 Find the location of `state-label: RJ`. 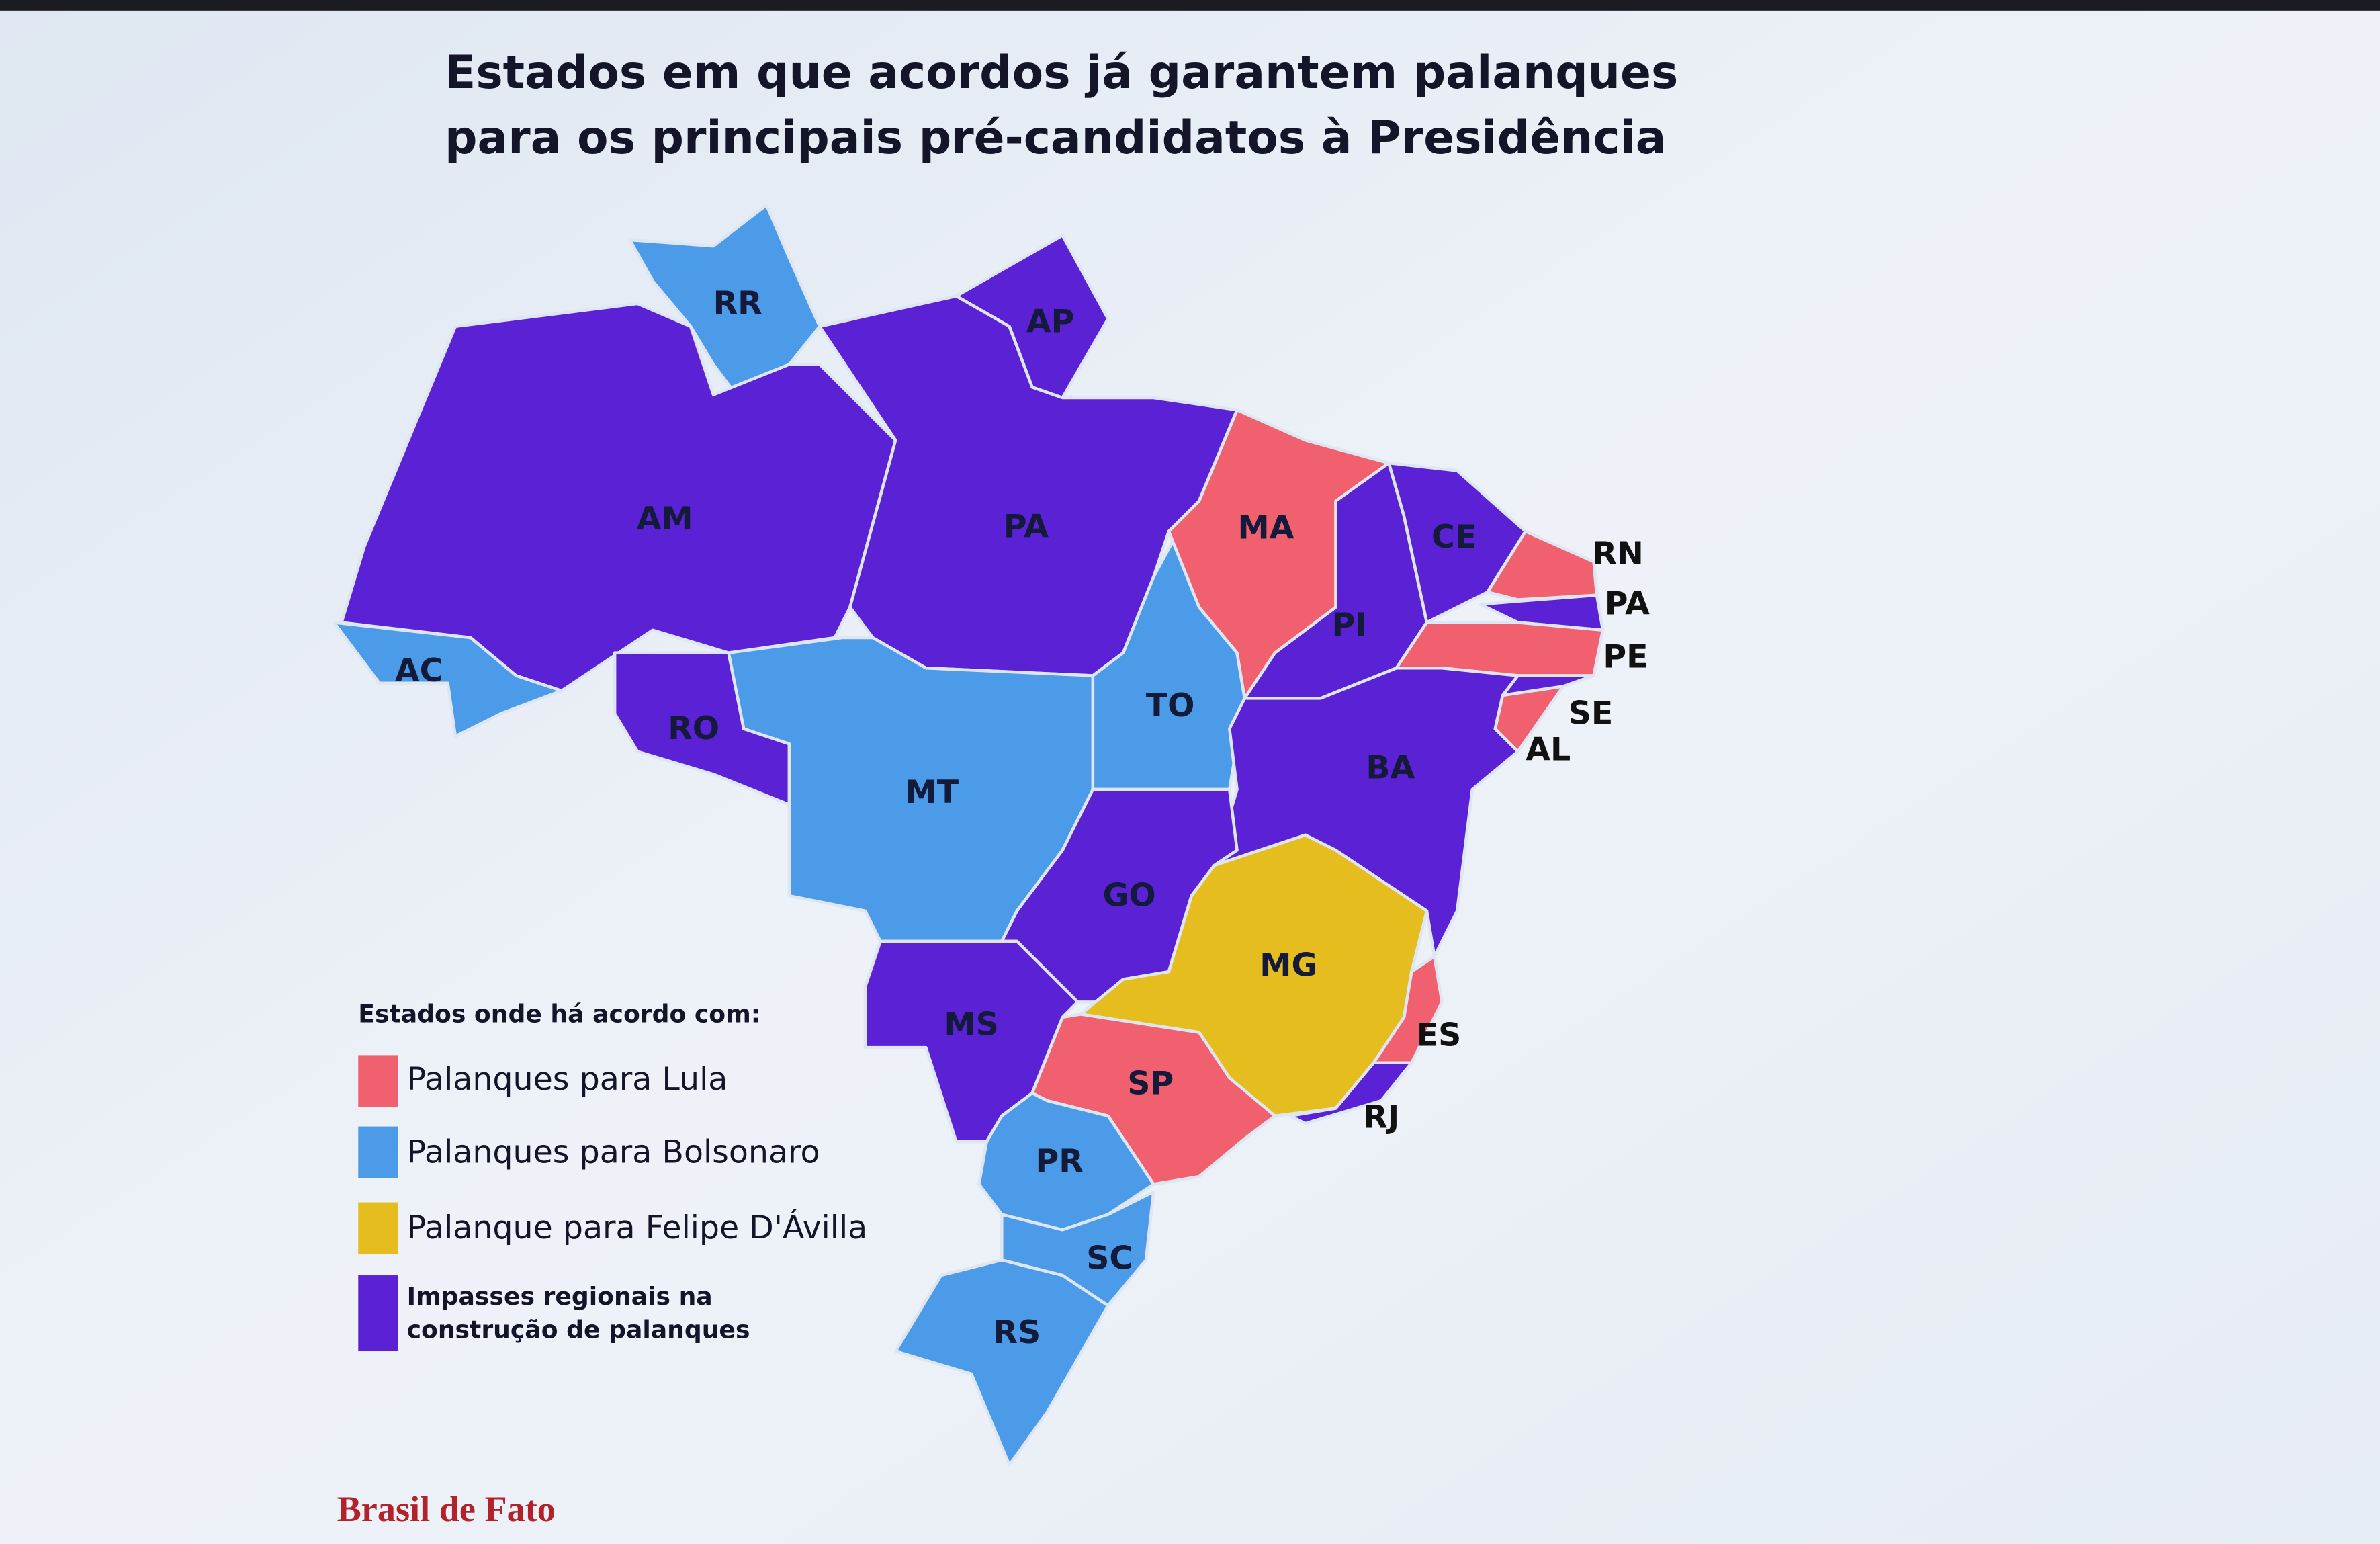

state-label: RJ is located at coordinates (1381, 1117).